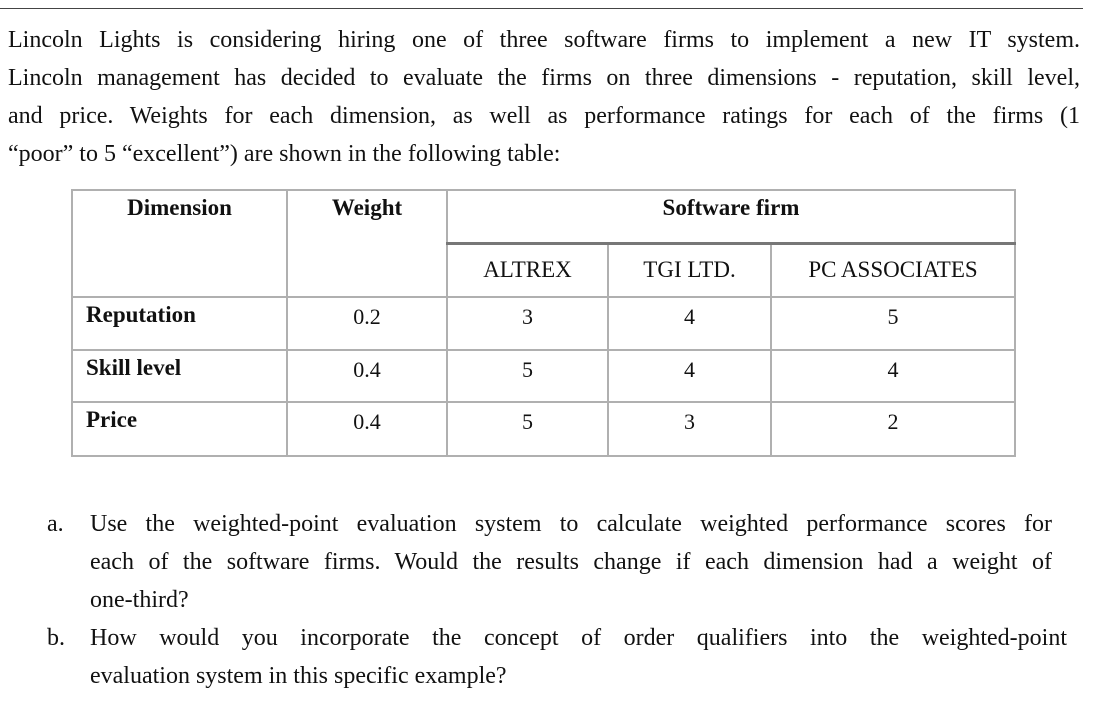 Image resolution: width=1113 pixels, height=716 pixels. I want to click on header-row: Dimension Weight Software firm, so click(543, 243).